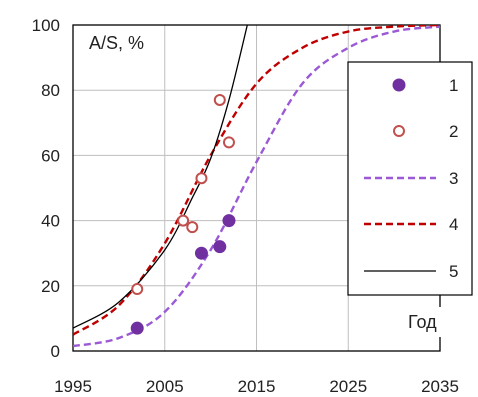  I want to click on y-axis-label: A/S, %, so click(116, 43).